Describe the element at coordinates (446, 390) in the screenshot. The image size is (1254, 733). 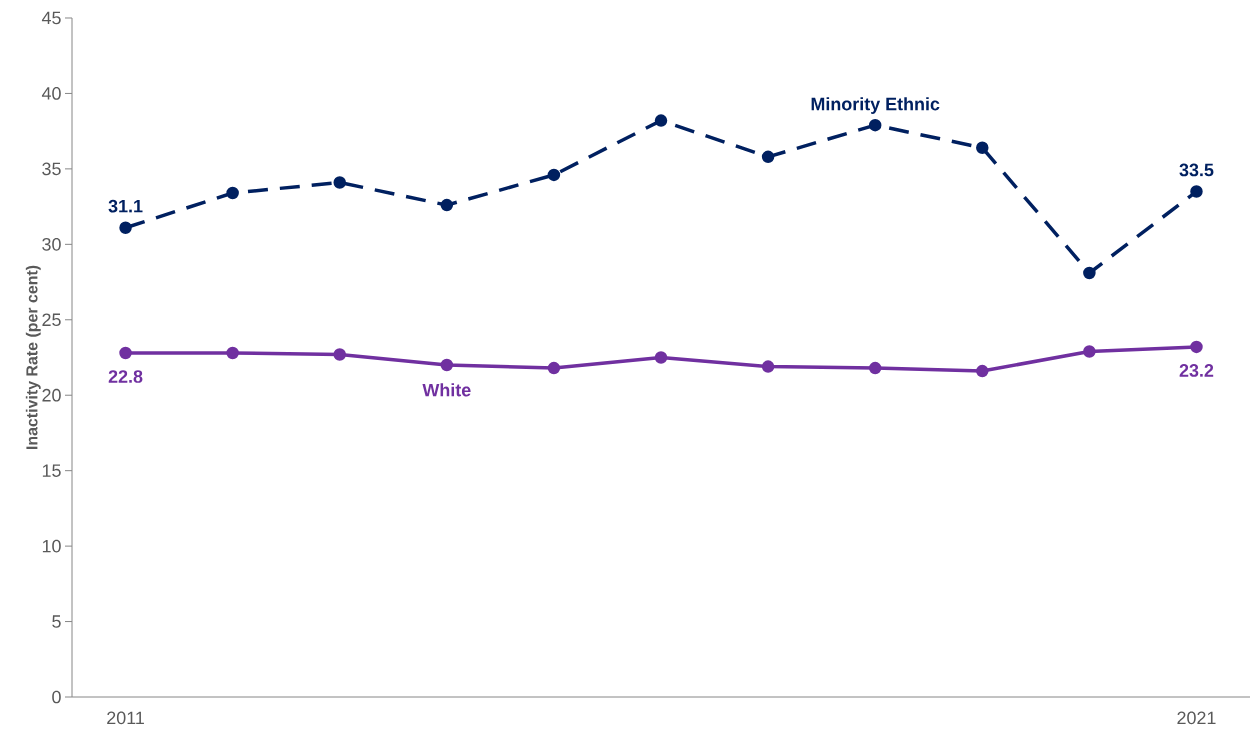
I see `series-label: White` at that location.